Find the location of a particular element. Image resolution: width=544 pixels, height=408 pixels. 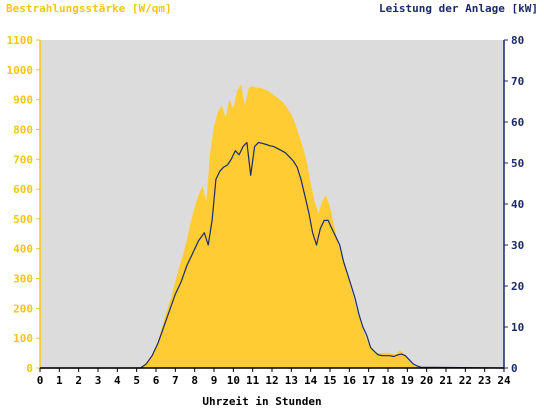

left-tick-label: 0 is located at coordinates (29, 368).